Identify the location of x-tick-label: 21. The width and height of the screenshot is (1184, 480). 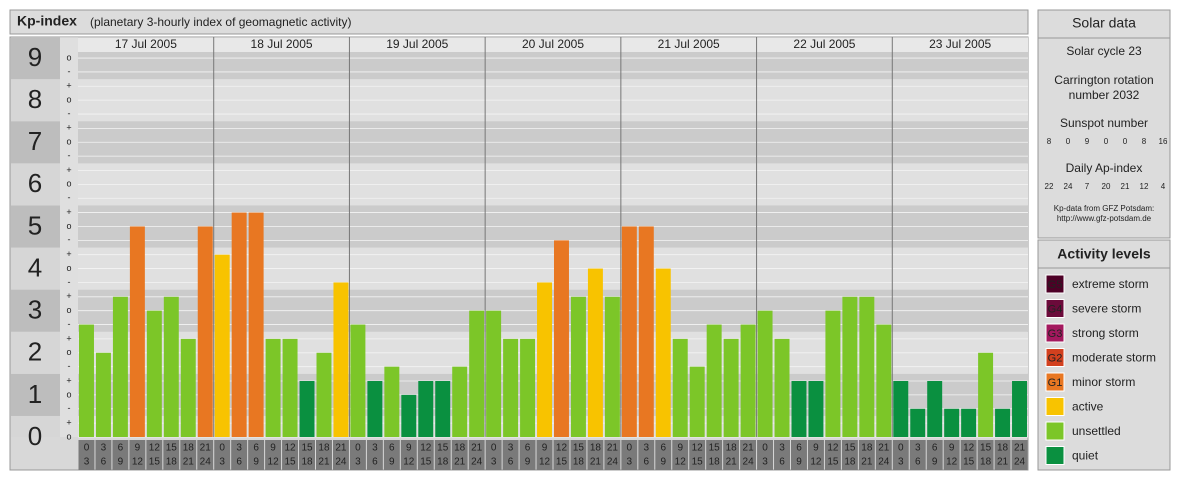
(477, 448).